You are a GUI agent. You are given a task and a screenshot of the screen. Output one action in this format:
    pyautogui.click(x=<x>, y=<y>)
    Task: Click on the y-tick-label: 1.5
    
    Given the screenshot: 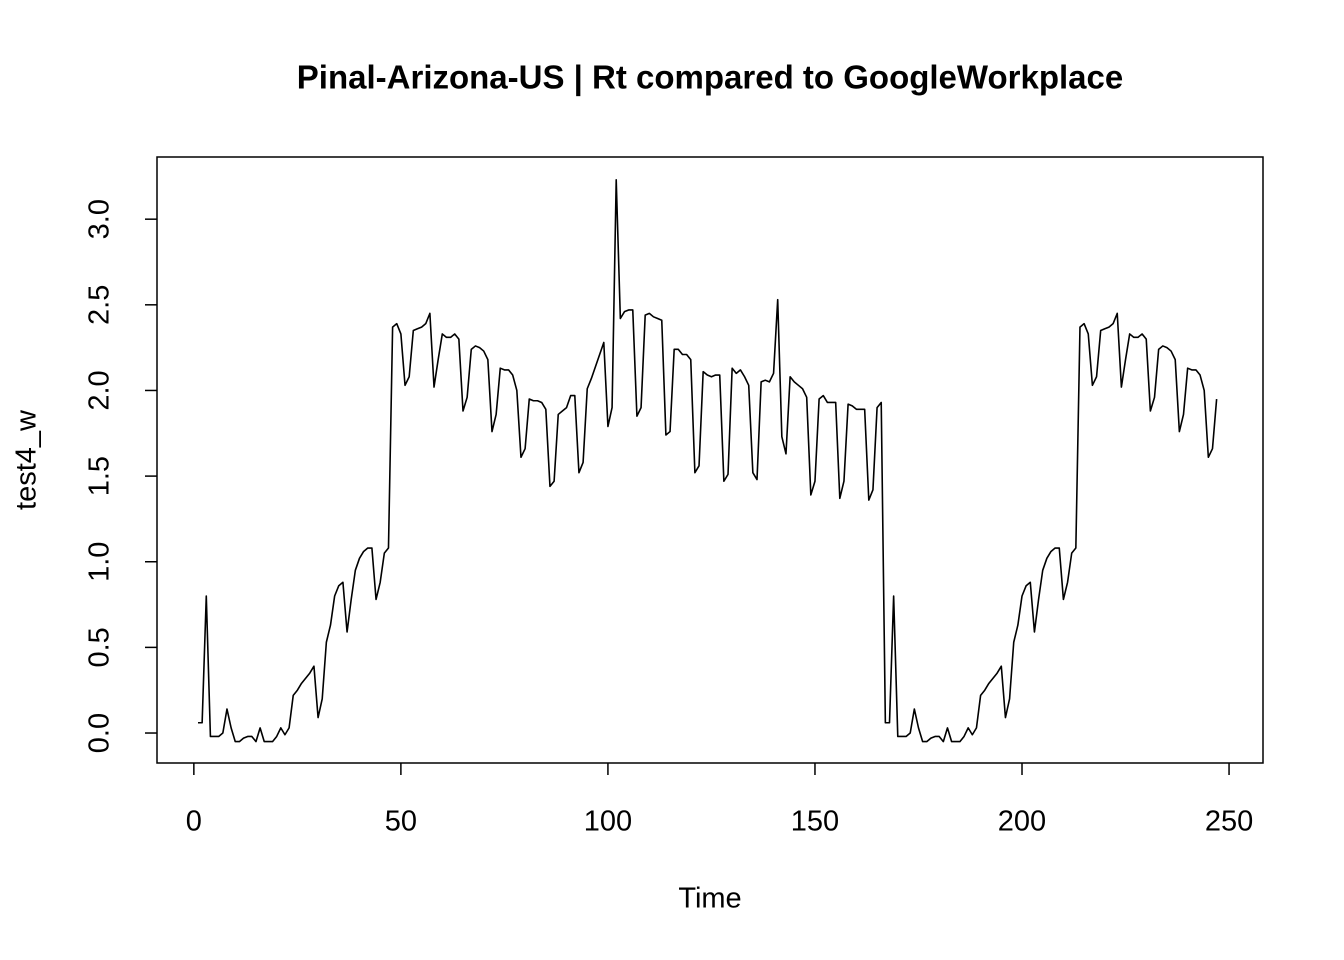 What is the action you would take?
    pyautogui.click(x=100, y=476)
    